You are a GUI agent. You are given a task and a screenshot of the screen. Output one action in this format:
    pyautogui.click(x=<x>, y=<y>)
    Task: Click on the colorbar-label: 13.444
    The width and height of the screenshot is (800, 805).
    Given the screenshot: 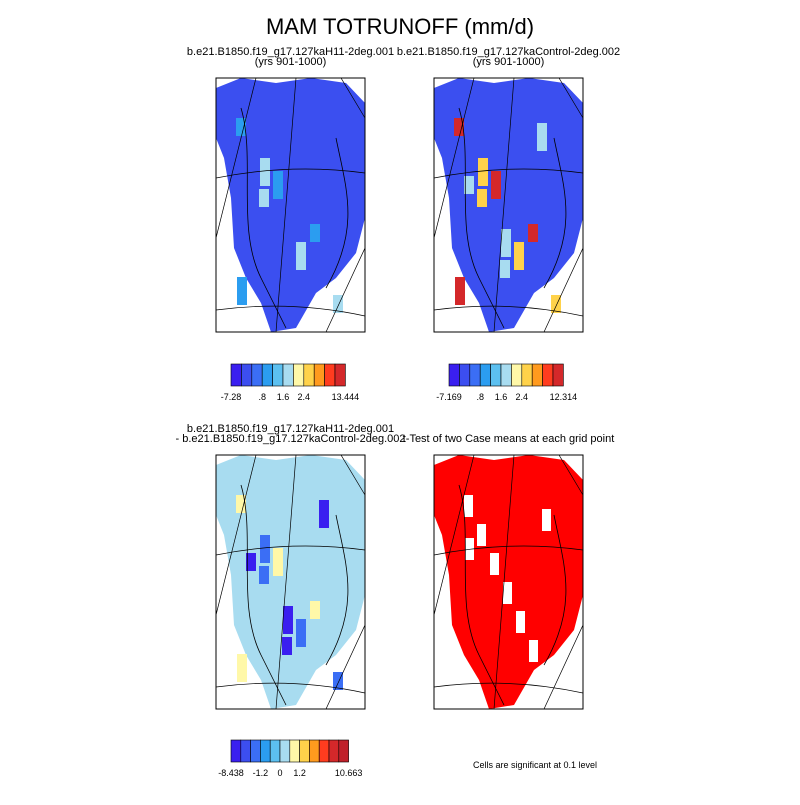 What is the action you would take?
    pyautogui.click(x=346, y=397)
    